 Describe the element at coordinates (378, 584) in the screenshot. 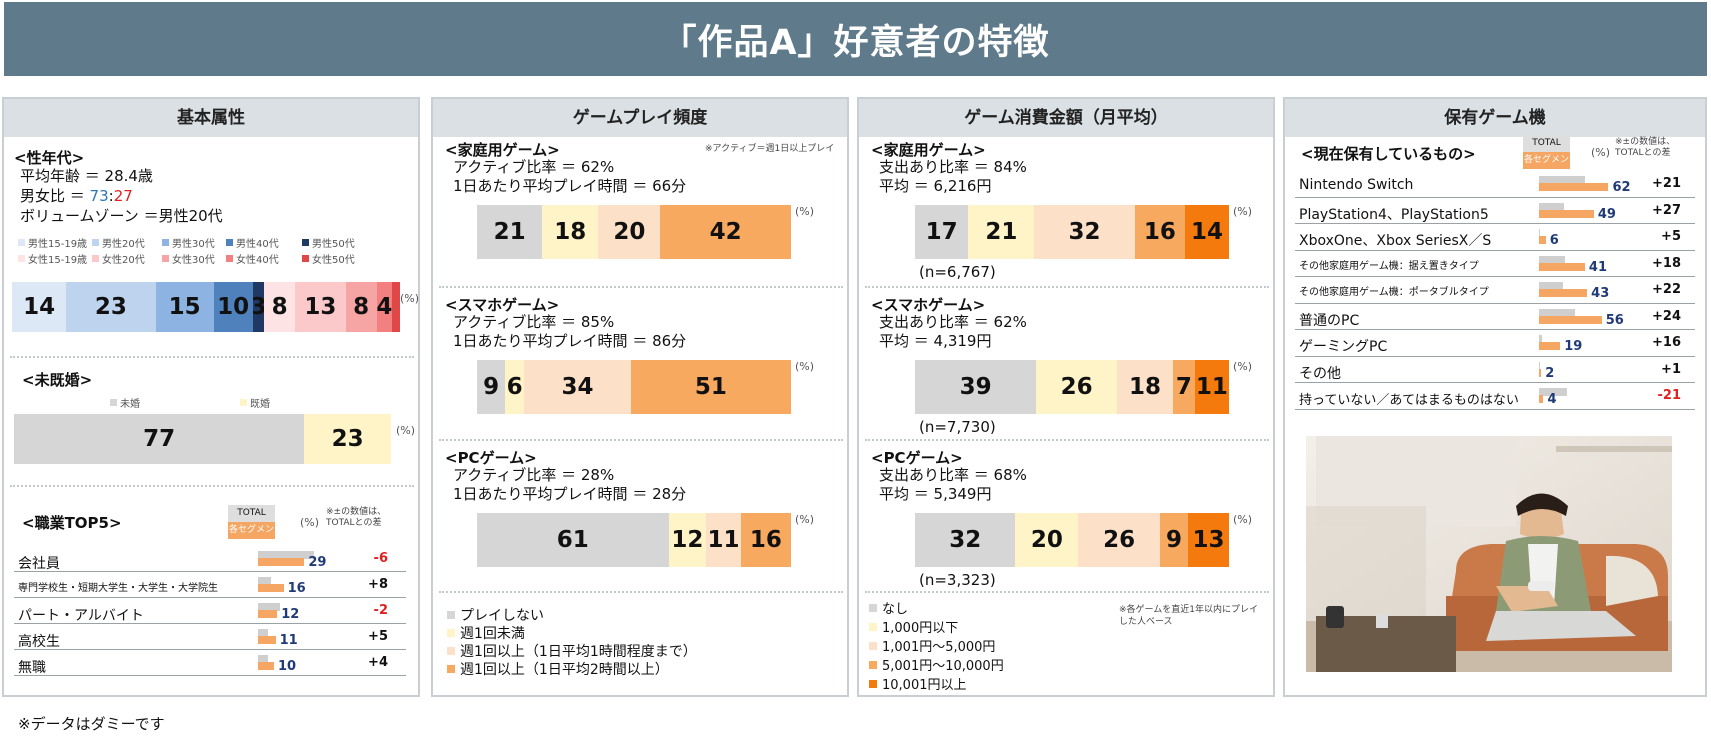

I see `diff-value: +8` at that location.